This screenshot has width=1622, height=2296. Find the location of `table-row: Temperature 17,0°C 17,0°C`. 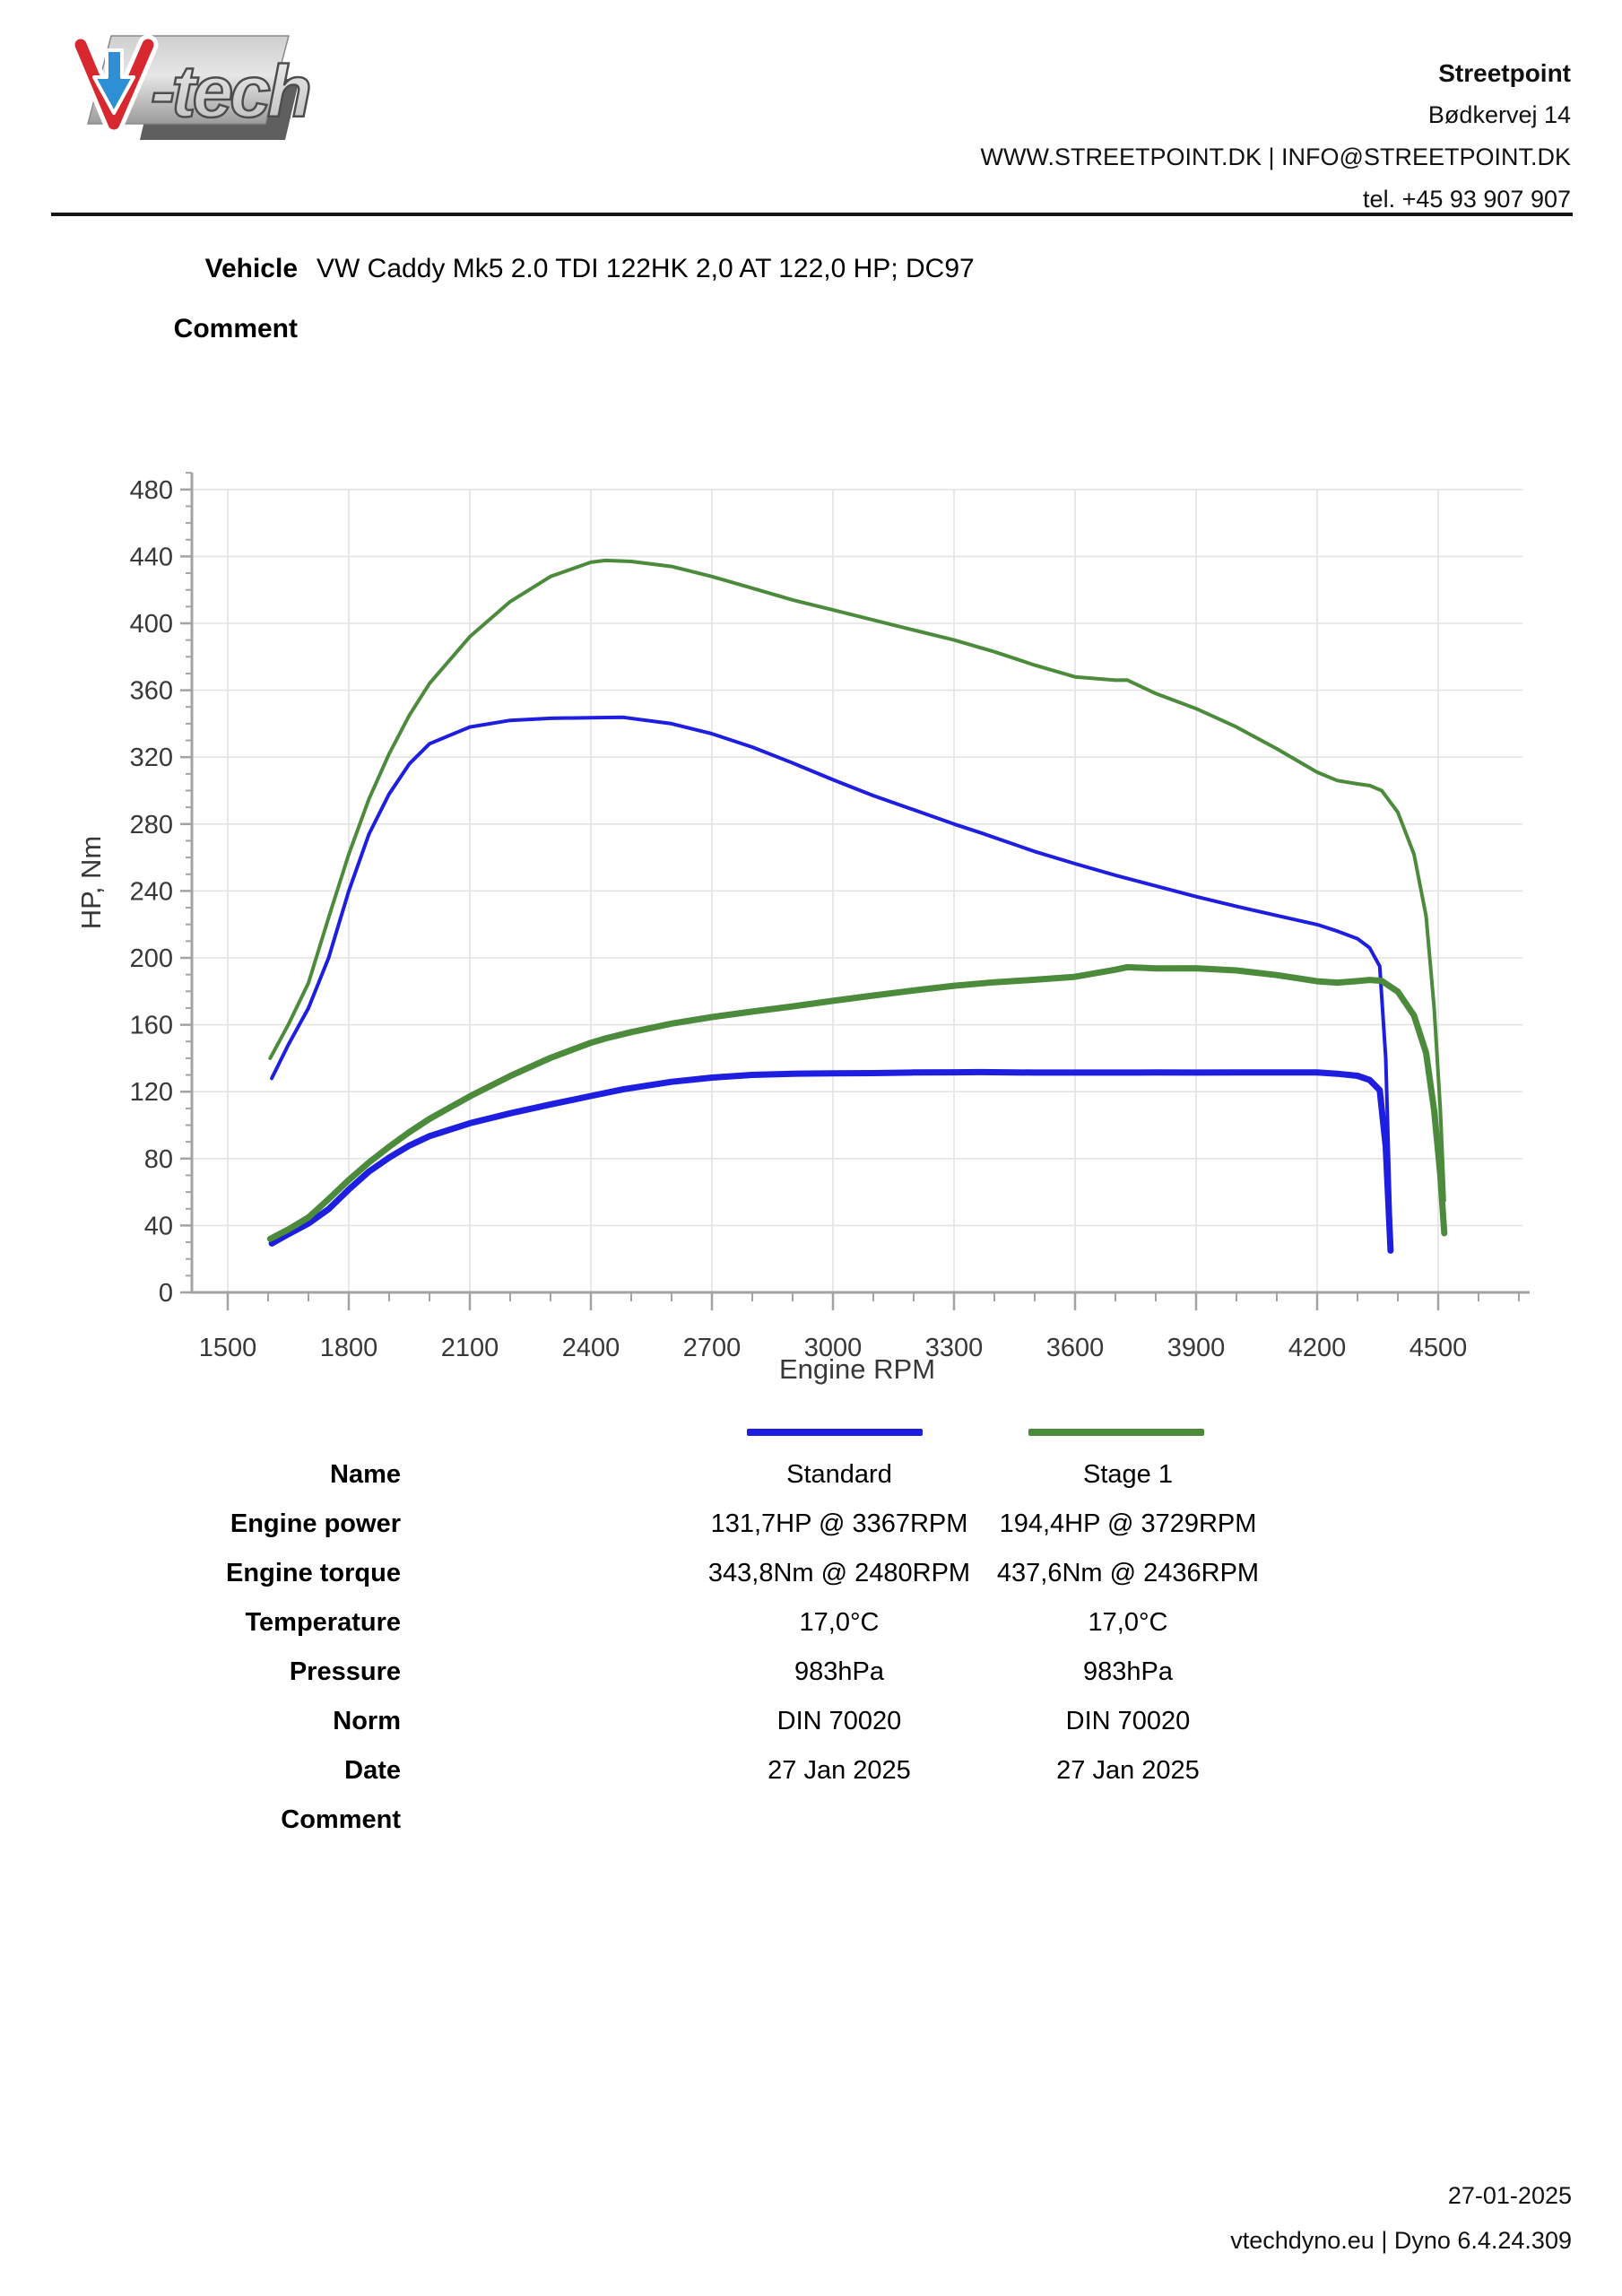

table-row: Temperature 17,0°C 17,0°C is located at coordinates (811, 1623).